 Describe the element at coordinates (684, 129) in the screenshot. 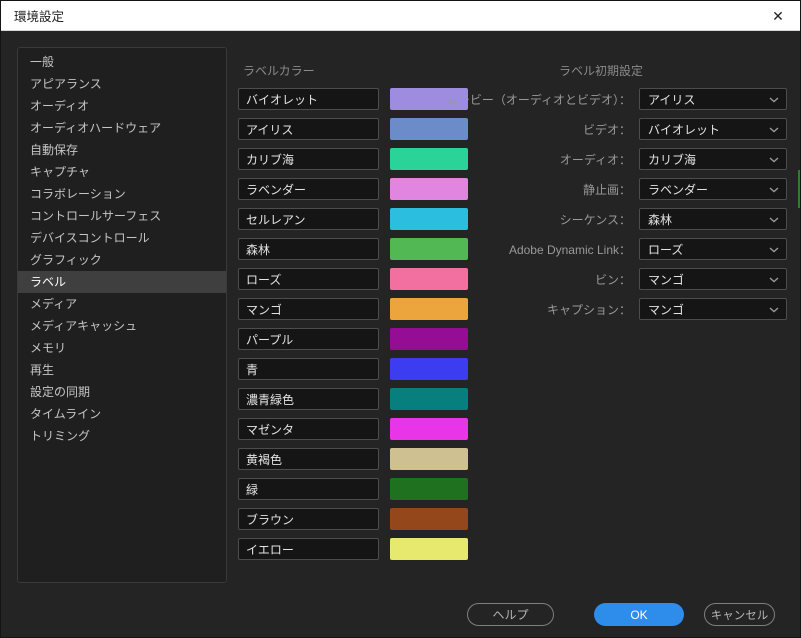

I see `dropdown-value: バイオレット` at that location.